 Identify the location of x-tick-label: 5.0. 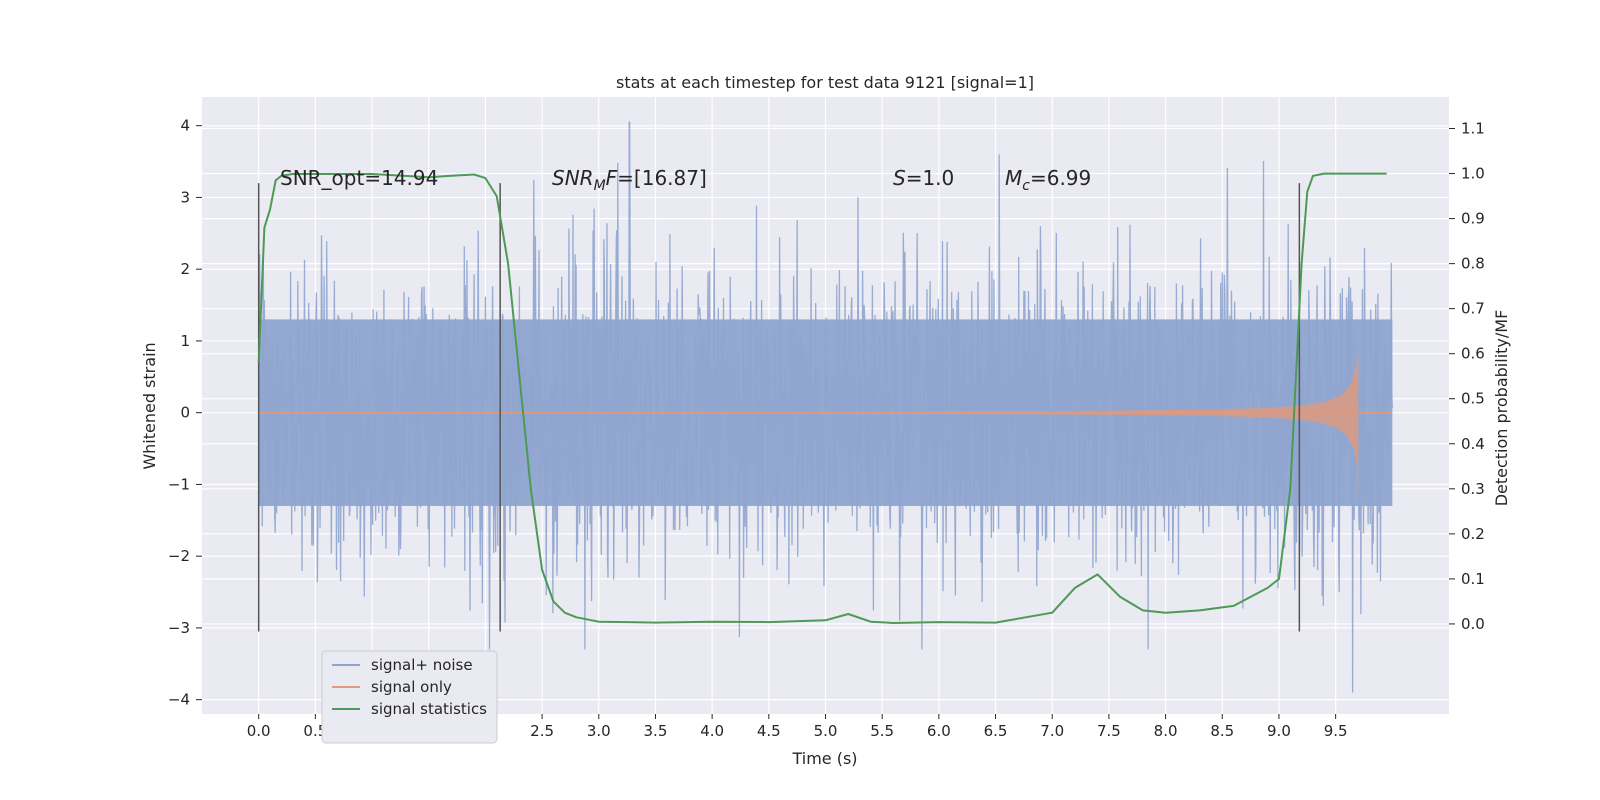
(826, 731).